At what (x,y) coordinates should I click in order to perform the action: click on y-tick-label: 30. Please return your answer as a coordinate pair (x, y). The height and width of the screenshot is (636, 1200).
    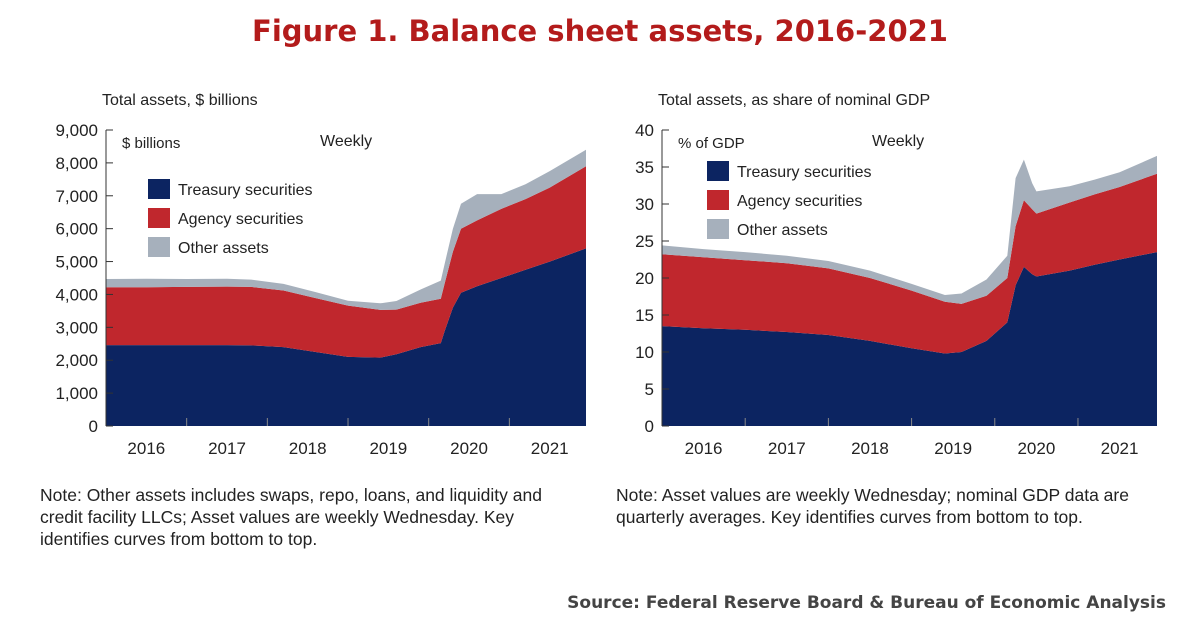
    Looking at the image, I should click on (644, 204).